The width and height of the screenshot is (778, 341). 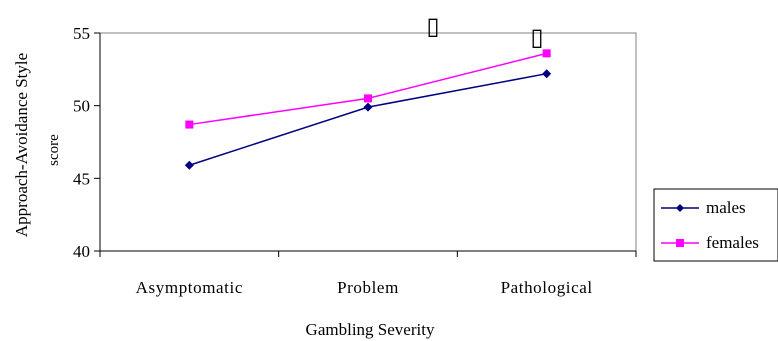 What do you see at coordinates (81, 33) in the screenshot?
I see `y-tick-label: 55` at bounding box center [81, 33].